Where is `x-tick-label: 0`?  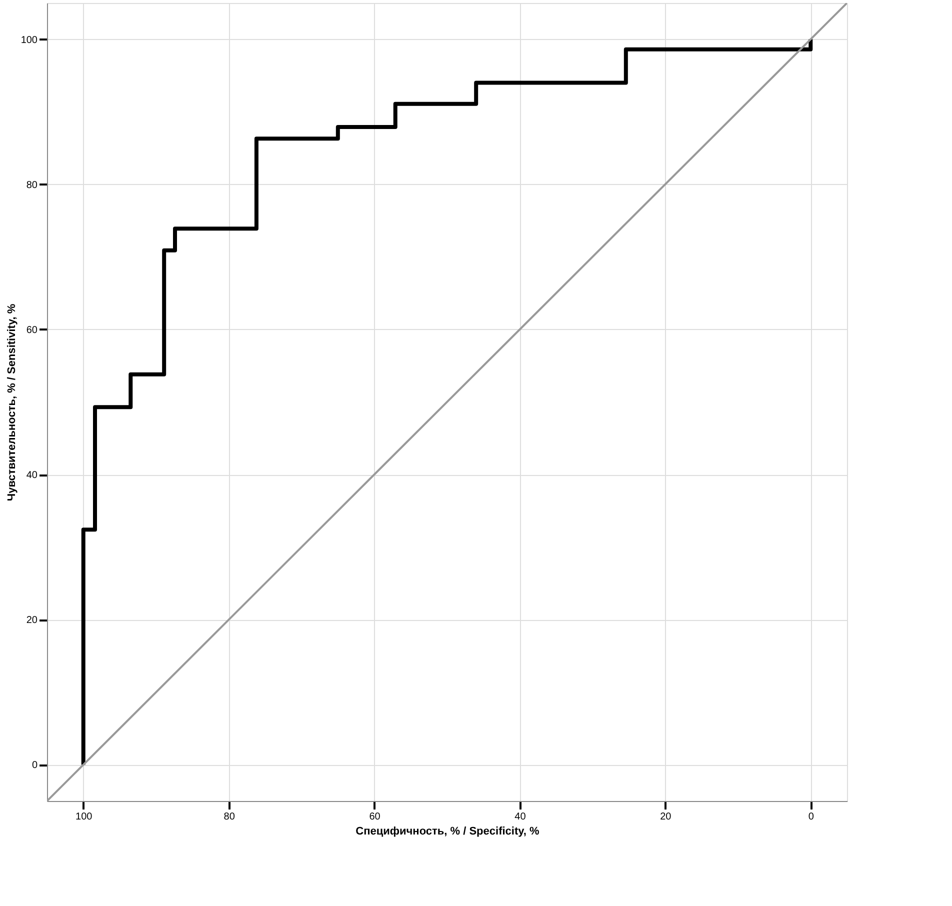
x-tick-label: 0 is located at coordinates (811, 817).